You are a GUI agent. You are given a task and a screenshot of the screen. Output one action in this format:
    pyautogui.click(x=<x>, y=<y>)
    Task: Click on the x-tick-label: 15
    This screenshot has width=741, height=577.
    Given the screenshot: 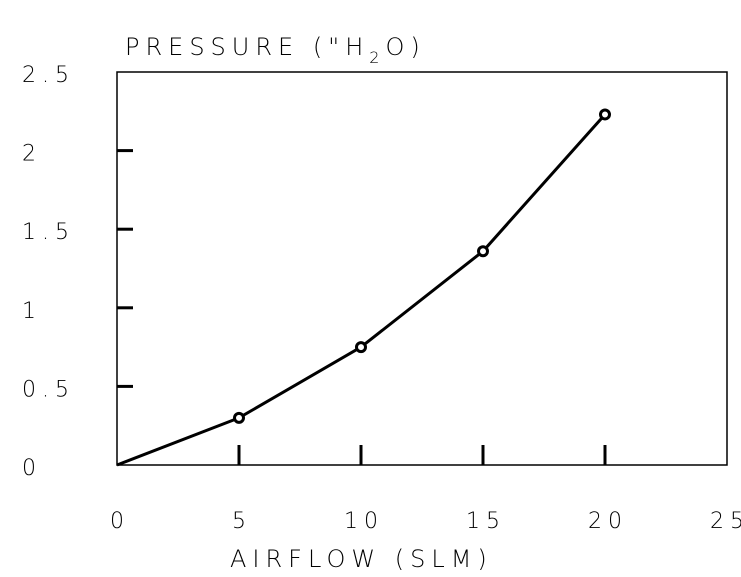 What is the action you would take?
    pyautogui.click(x=486, y=521)
    